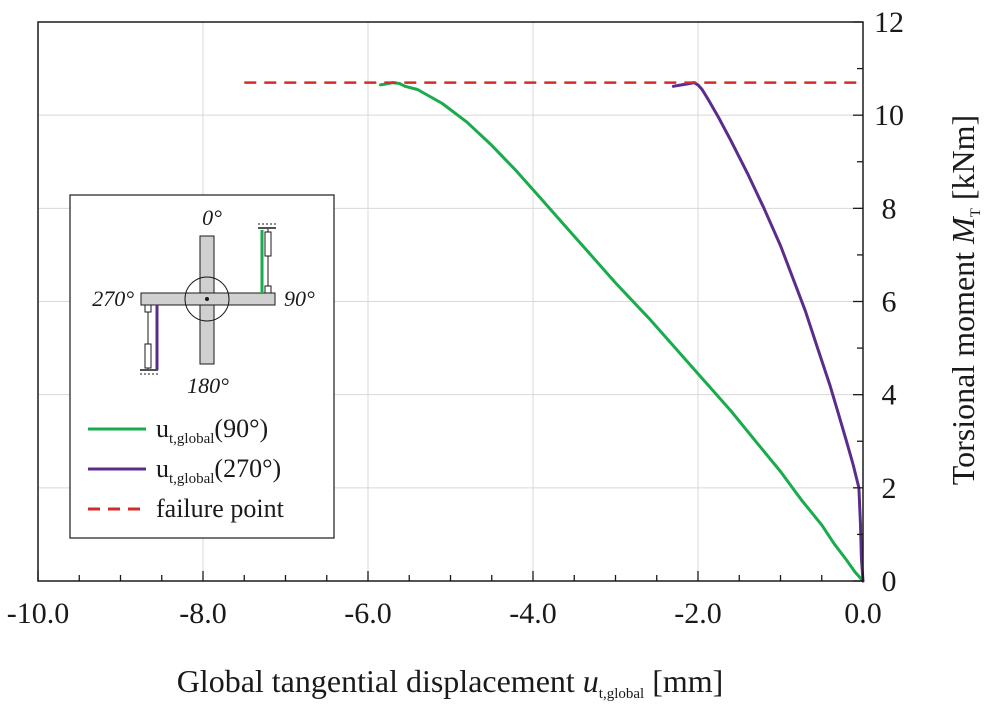 This screenshot has height=704, width=992. I want to click on y-tick-label-3: 6, so click(889, 302).